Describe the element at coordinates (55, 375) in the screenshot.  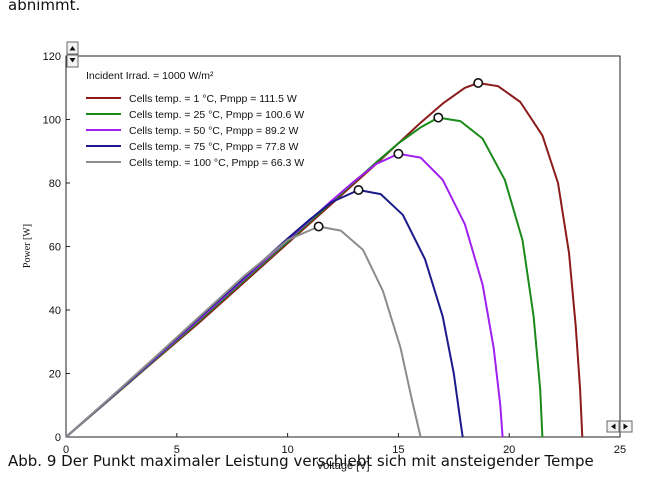
I see `y-tick-label: 20` at that location.